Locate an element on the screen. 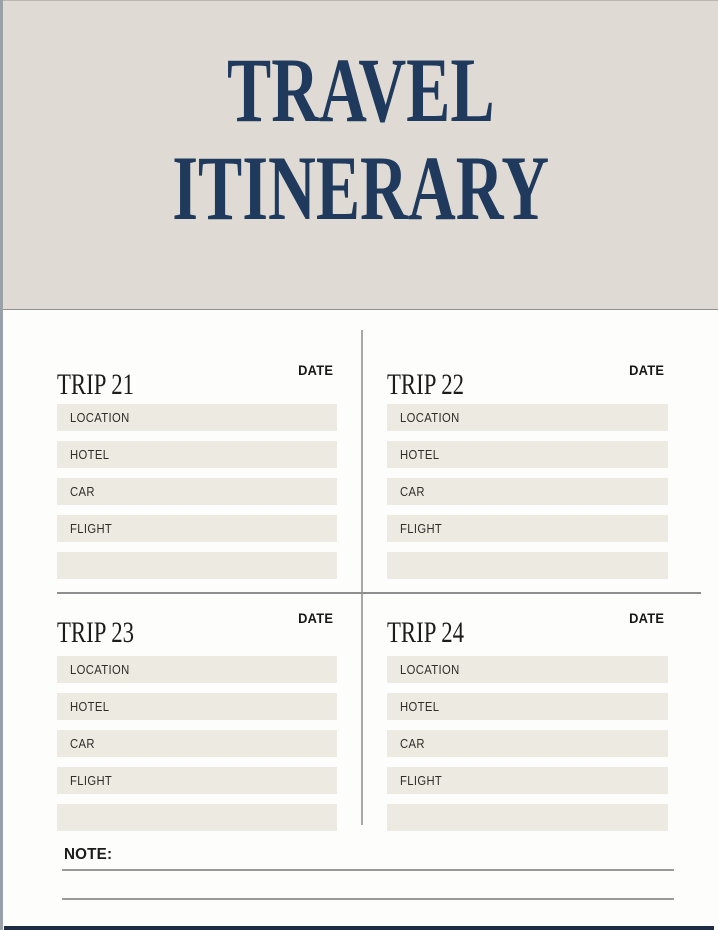 The height and width of the screenshot is (930, 718). trip-title: TRIP 23 is located at coordinates (96, 632).